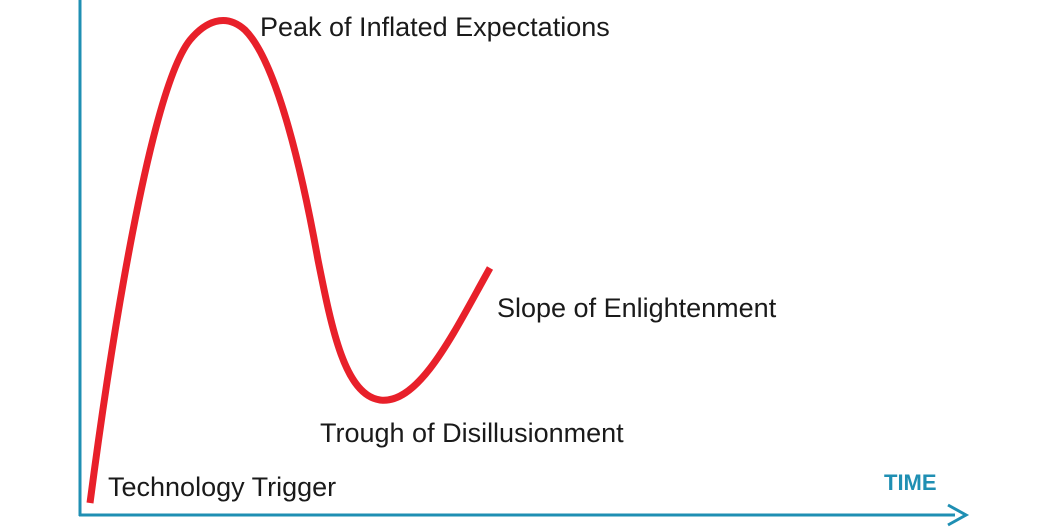  What do you see at coordinates (637, 308) in the screenshot?
I see `label-slope-of-enlightenment: Slope of Enlightenment` at bounding box center [637, 308].